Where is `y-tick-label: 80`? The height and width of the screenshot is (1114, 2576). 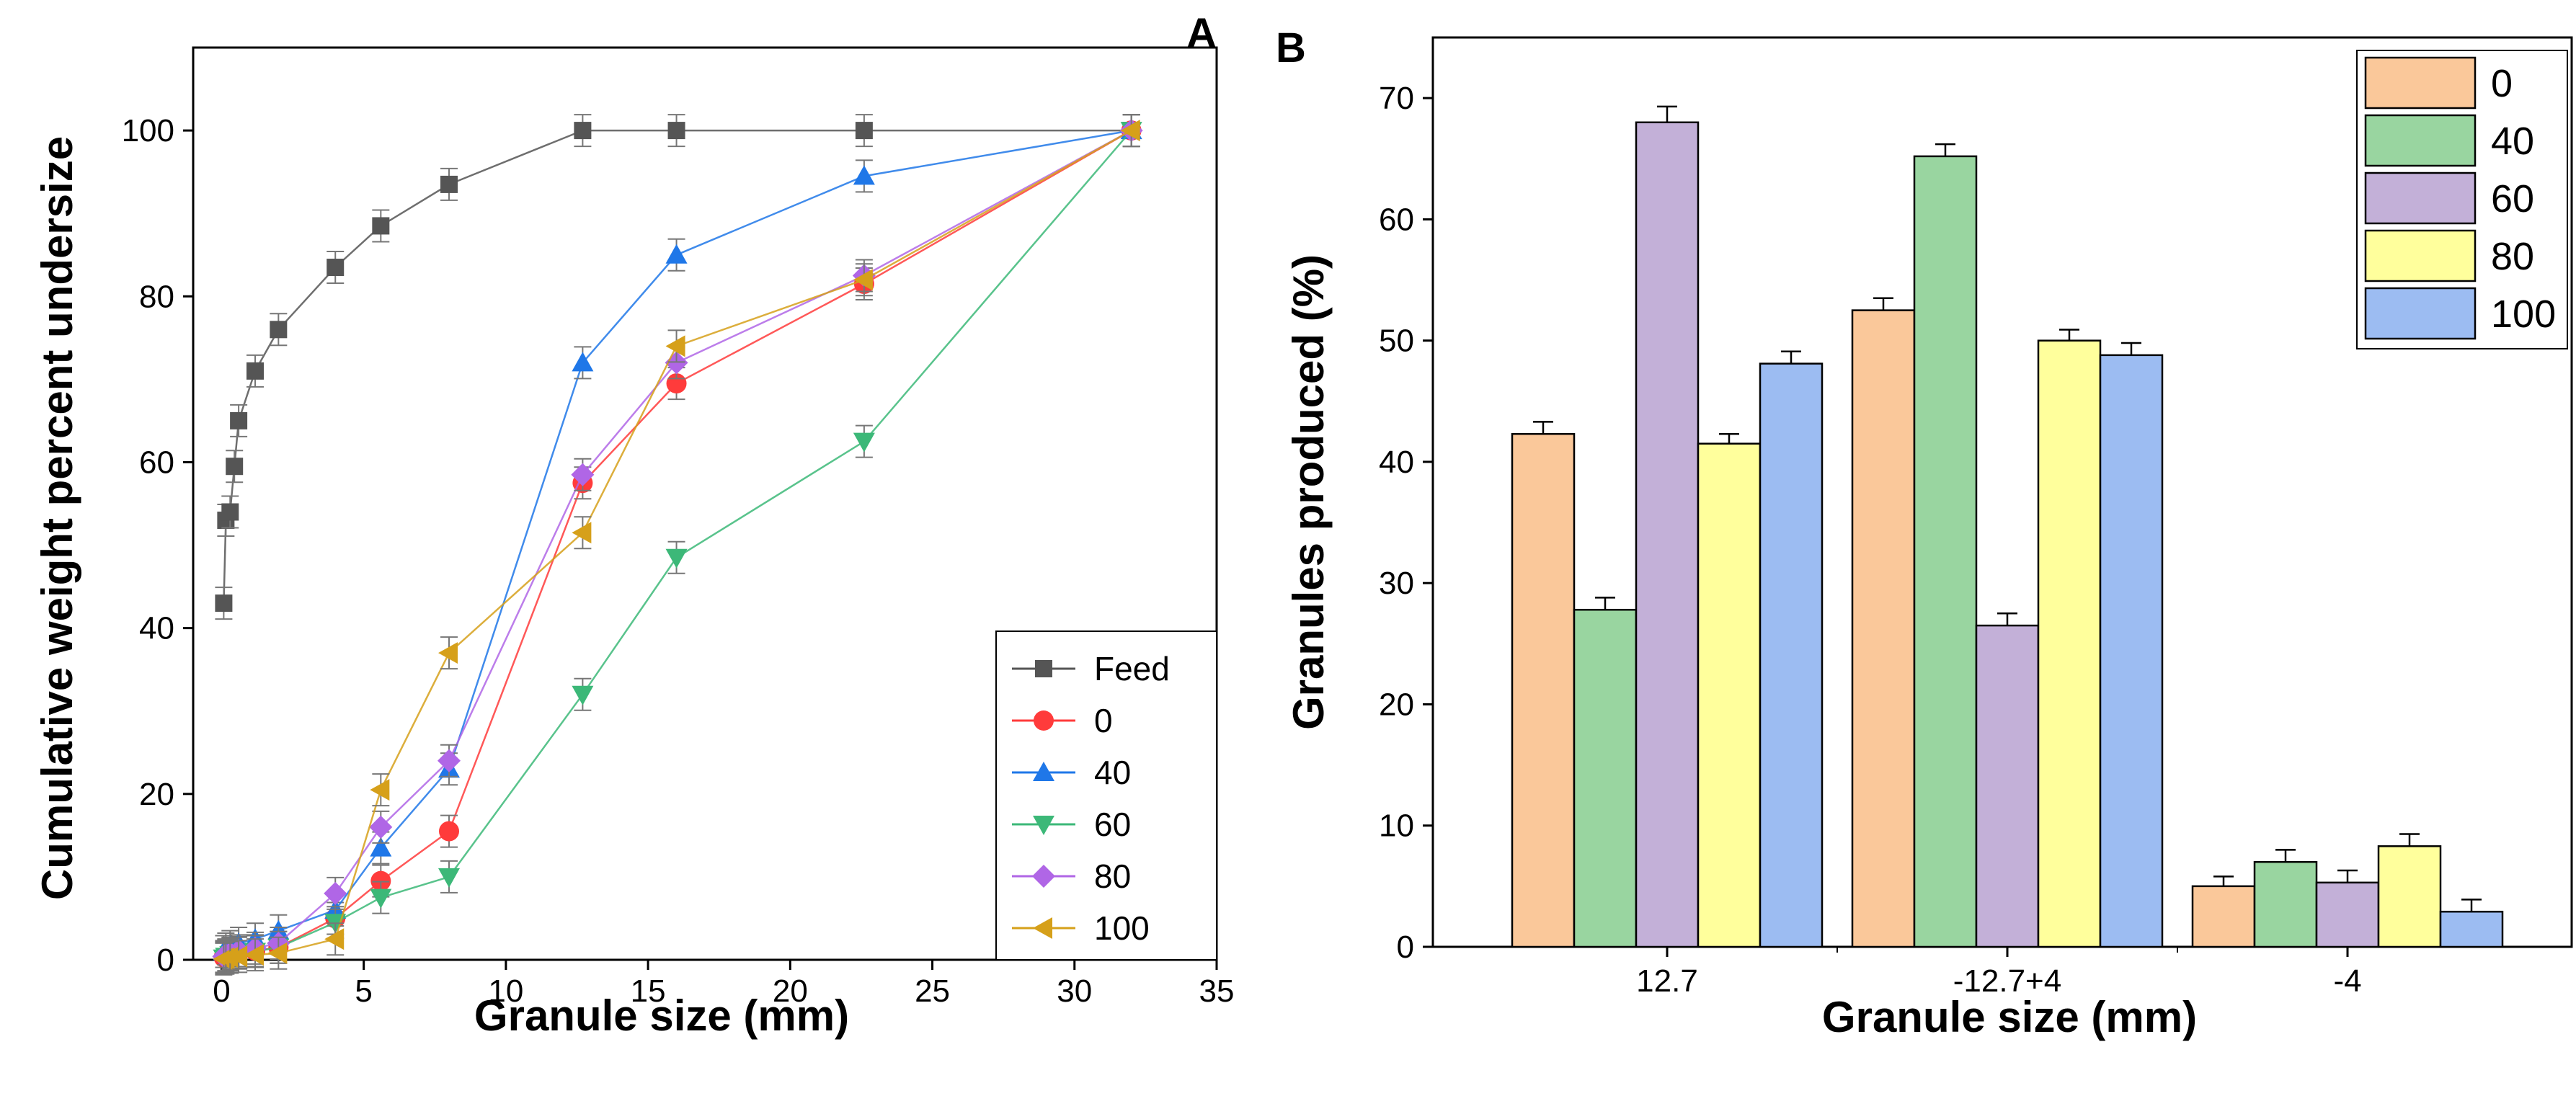 y-tick-label: 80 is located at coordinates (156, 296).